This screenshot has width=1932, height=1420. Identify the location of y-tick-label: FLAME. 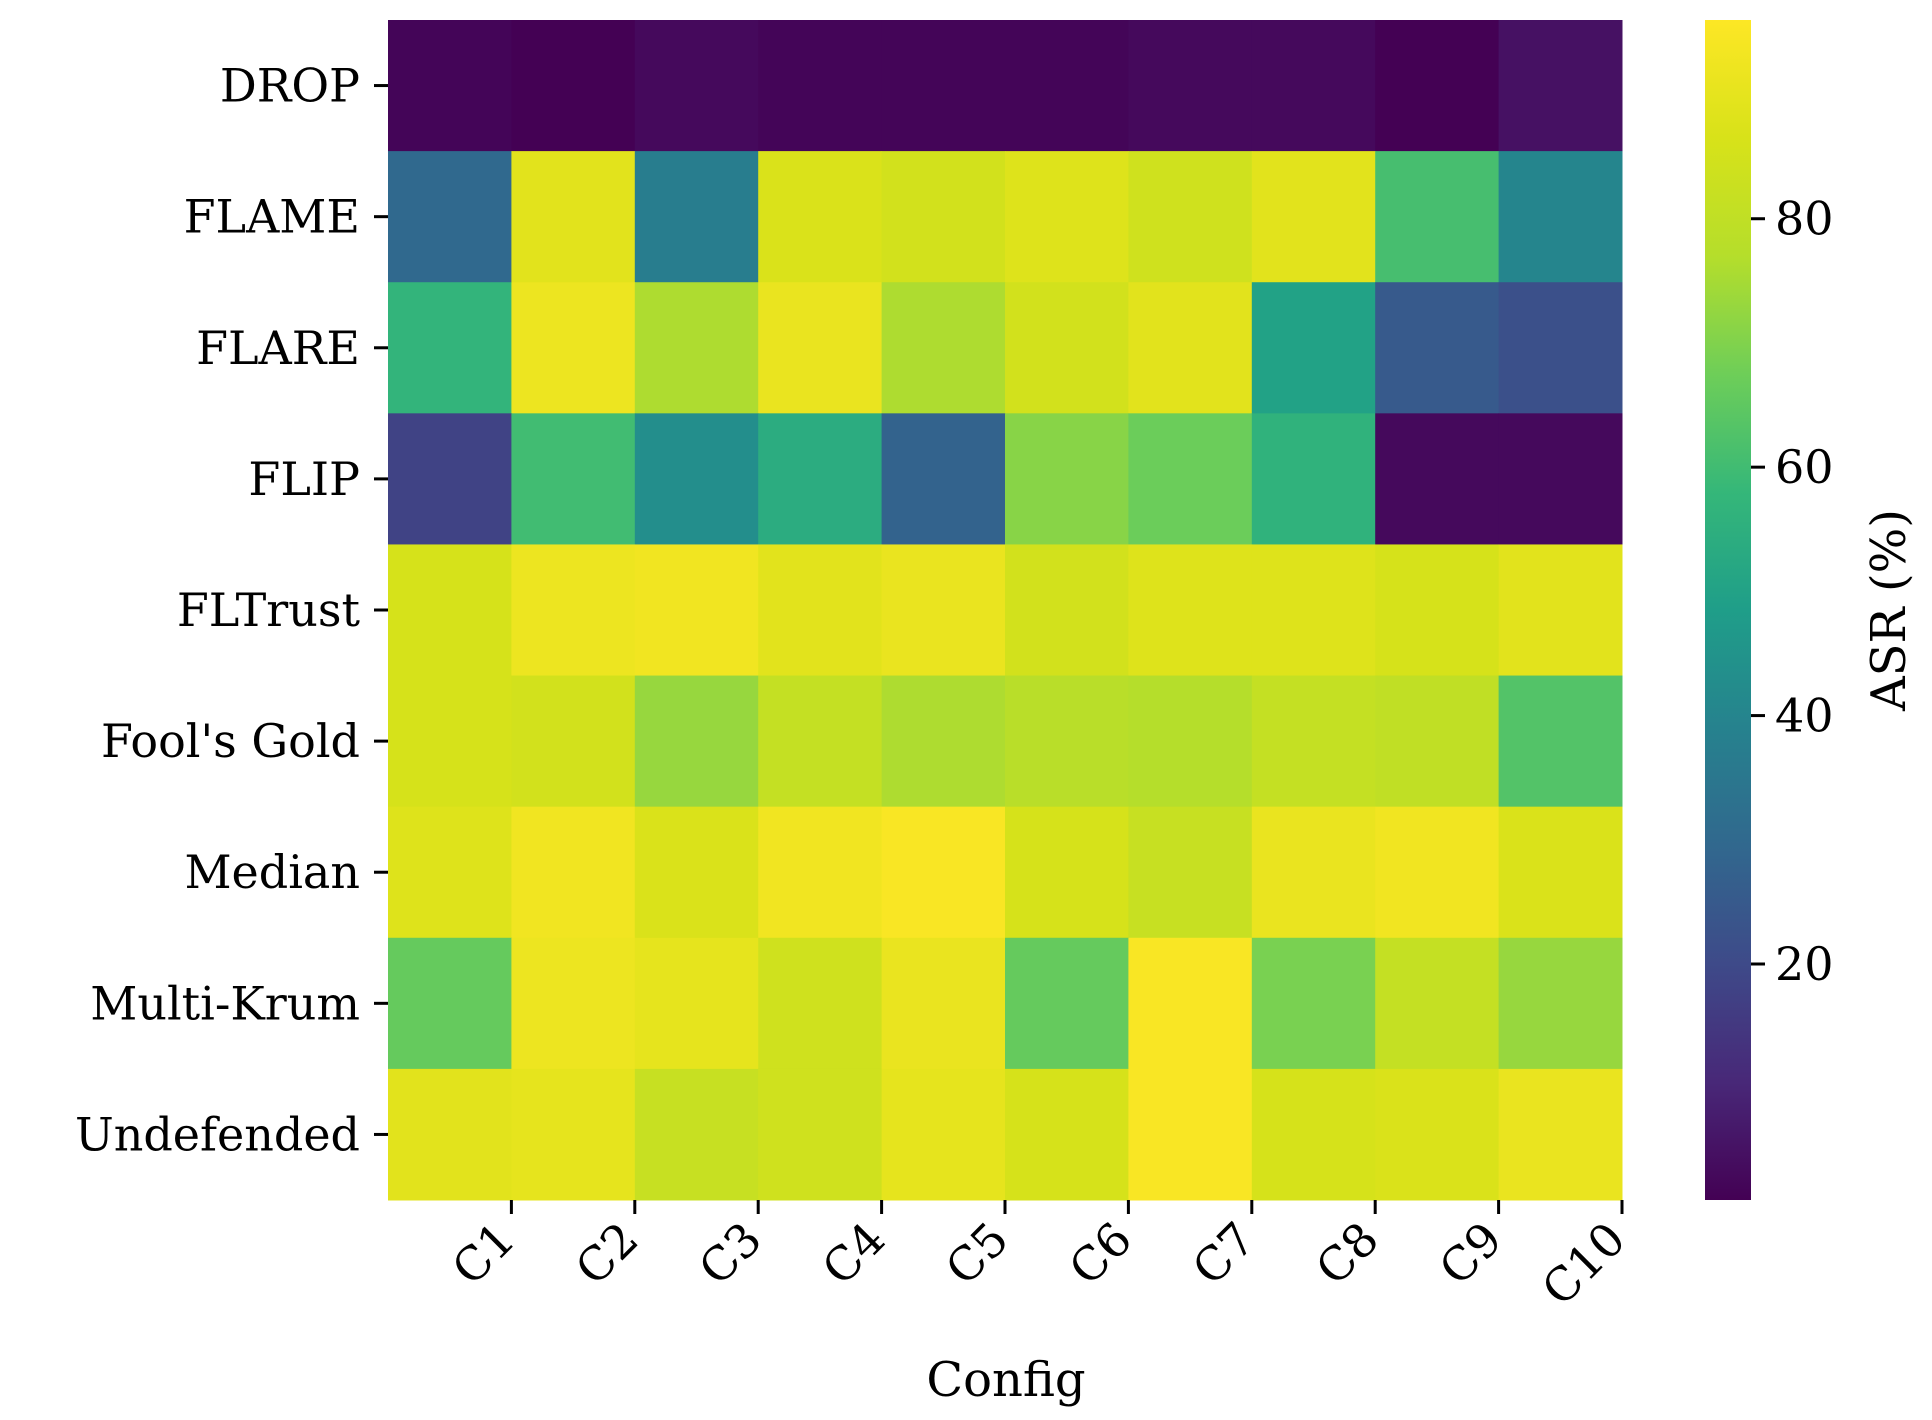
(272, 217).